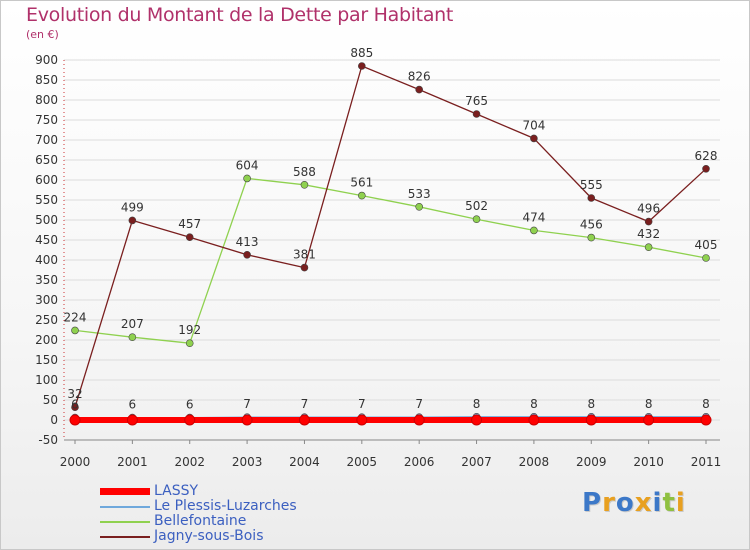  I want to click on data-label-bellefontaine: 561, so click(361, 183).